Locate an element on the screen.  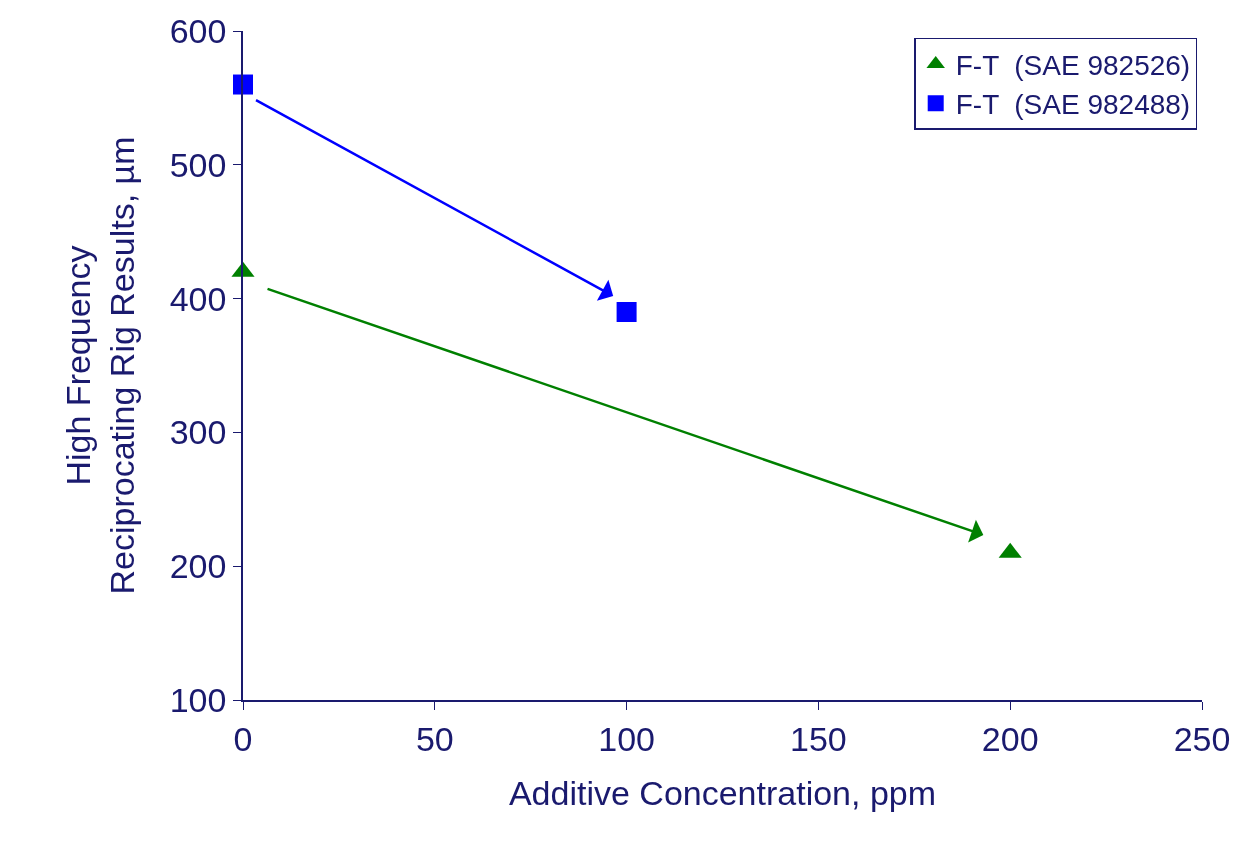
x-tick-label: 200 is located at coordinates (1010, 738).